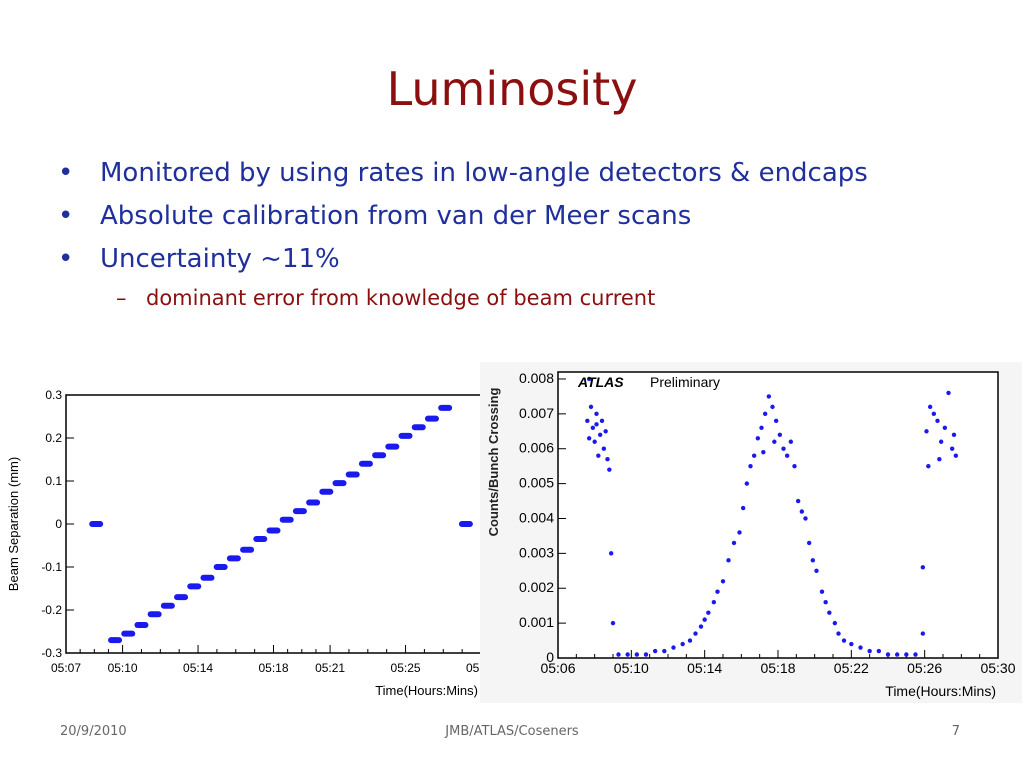  What do you see at coordinates (536, 517) in the screenshot?
I see `y-tick-label: 0.004` at bounding box center [536, 517].